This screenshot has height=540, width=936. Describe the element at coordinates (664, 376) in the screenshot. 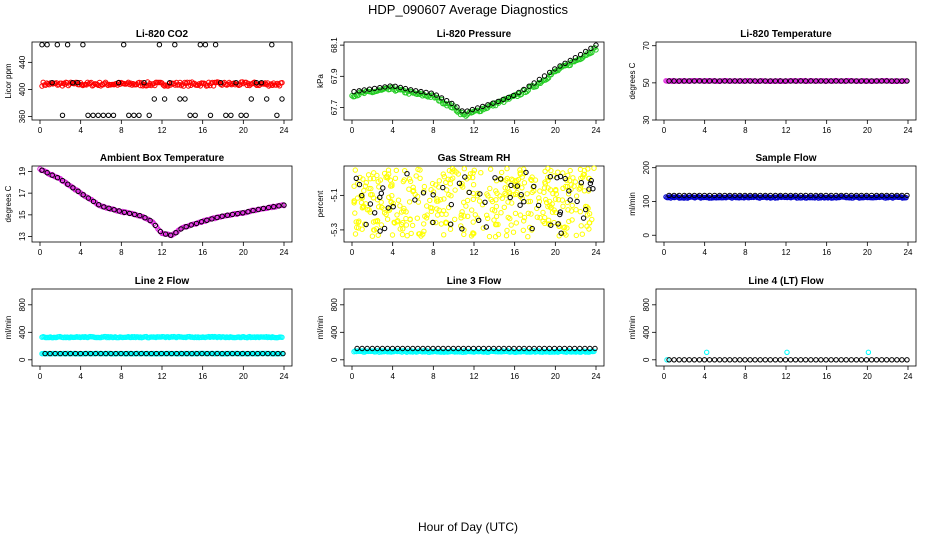

I see `x-tick-label: 0` at that location.